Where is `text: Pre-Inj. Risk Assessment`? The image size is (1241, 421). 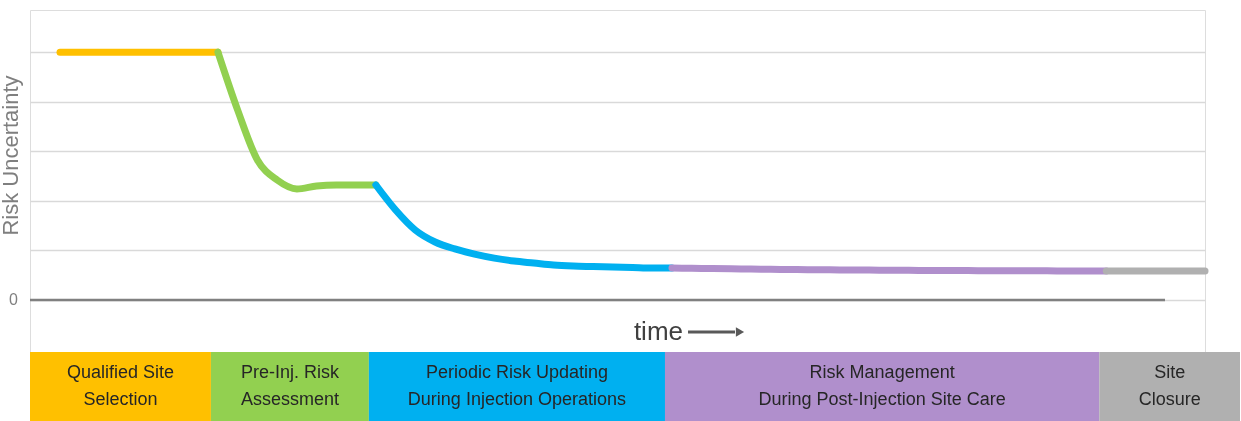 text: Pre-Inj. Risk Assessment is located at coordinates (290, 385).